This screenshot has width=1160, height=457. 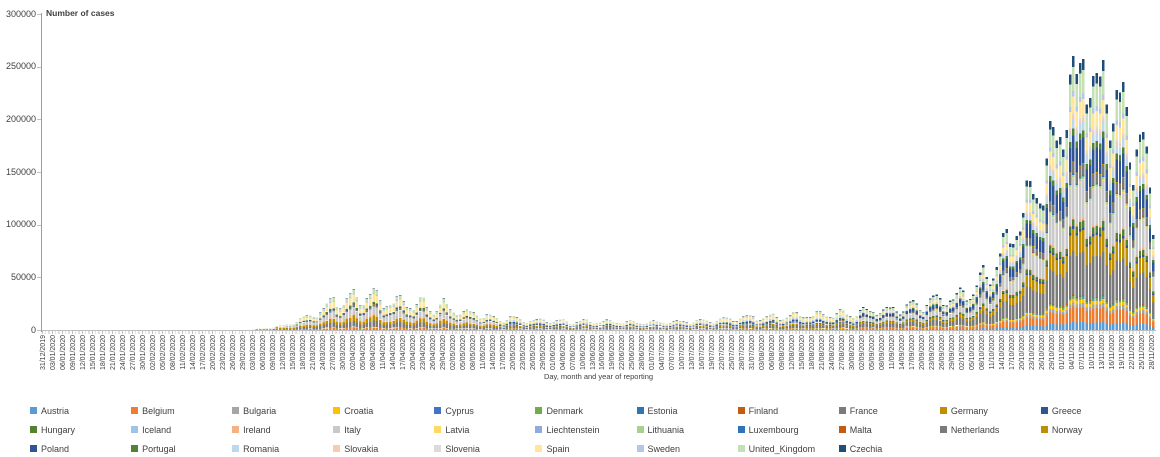 What do you see at coordinates (753, 353) in the screenshot?
I see `x-tick-label: 31/07/2020` at bounding box center [753, 353].